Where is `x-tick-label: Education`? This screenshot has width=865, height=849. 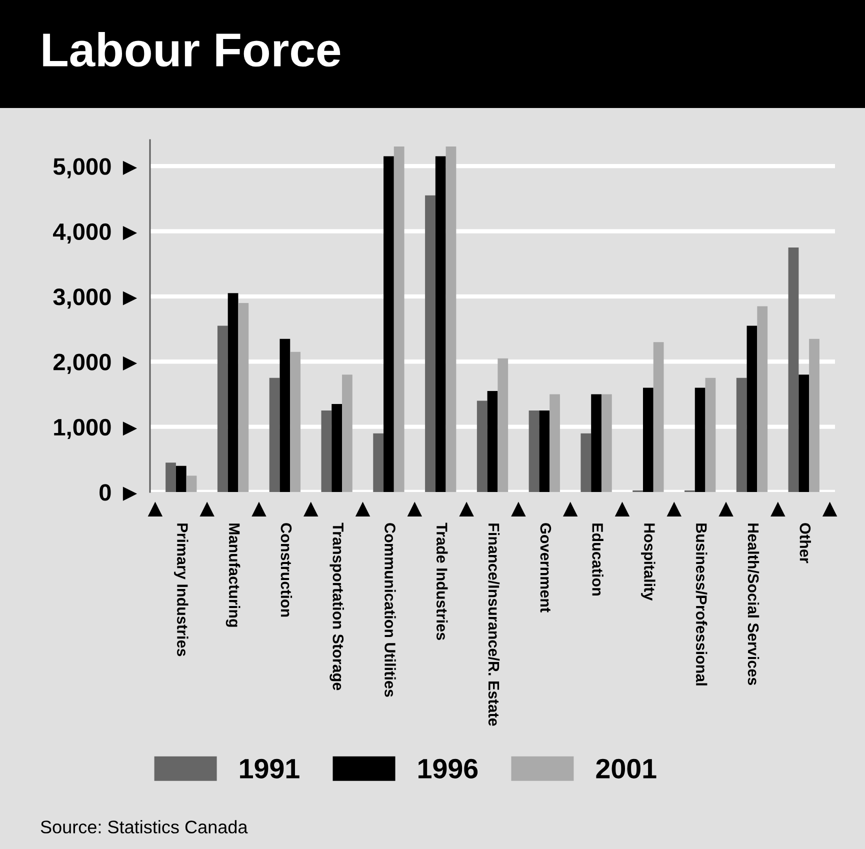 x-tick-label: Education is located at coordinates (598, 560).